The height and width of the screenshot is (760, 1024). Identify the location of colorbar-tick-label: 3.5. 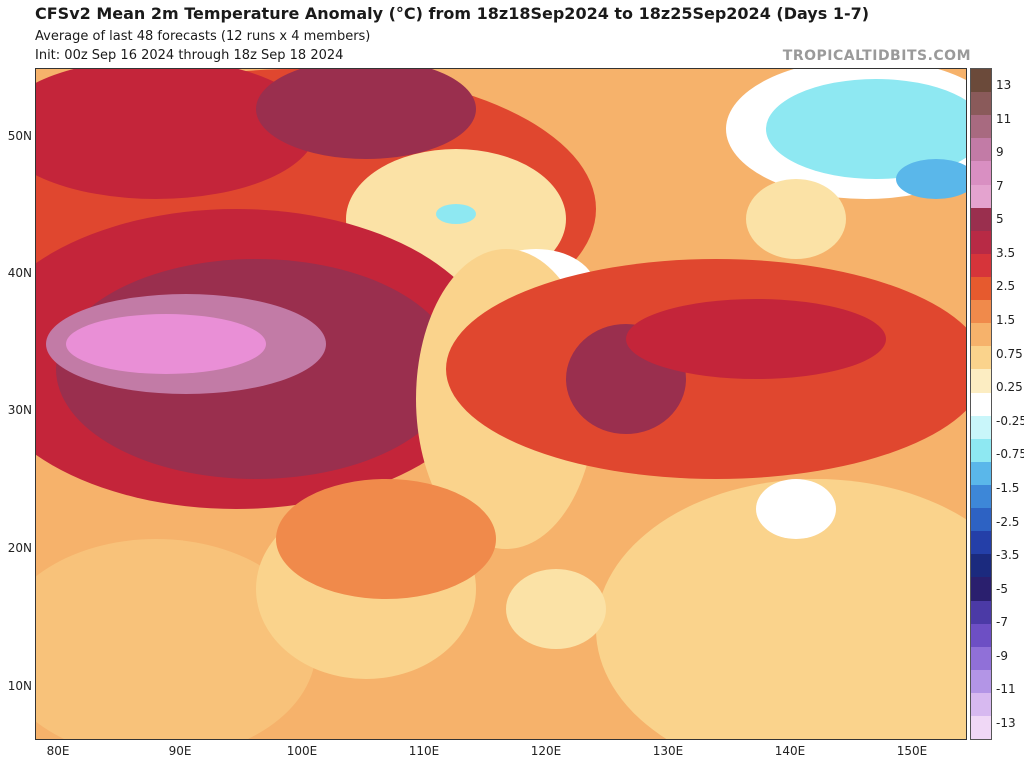
(1006, 252).